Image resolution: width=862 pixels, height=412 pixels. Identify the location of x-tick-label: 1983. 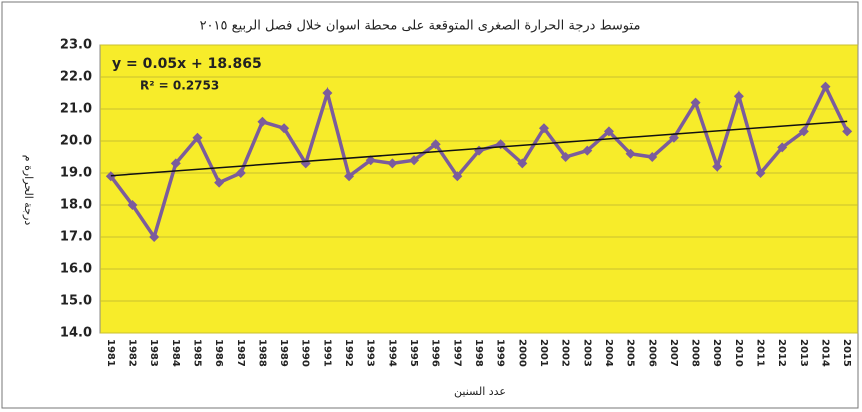
(153, 353).